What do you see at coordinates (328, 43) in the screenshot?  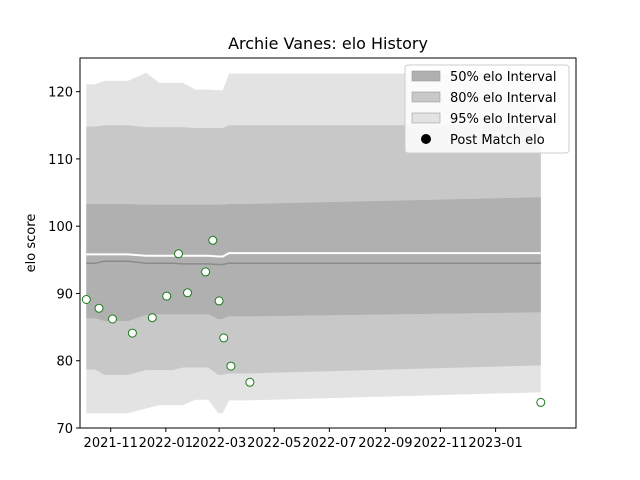 I see `chart-title: Archie Vanes: elo History` at bounding box center [328, 43].